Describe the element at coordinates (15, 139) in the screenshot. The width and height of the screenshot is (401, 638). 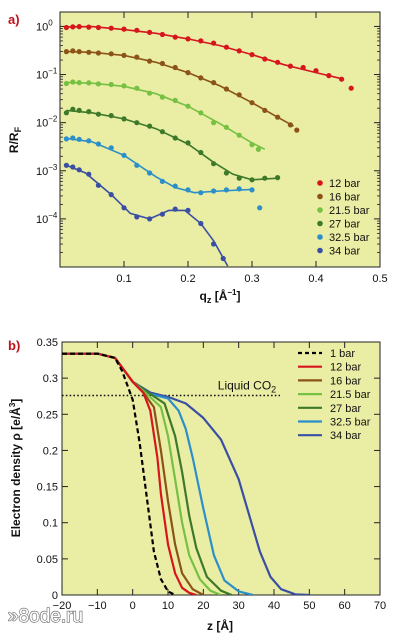
I see `panel-a-y-axis-label: R/RF` at that location.